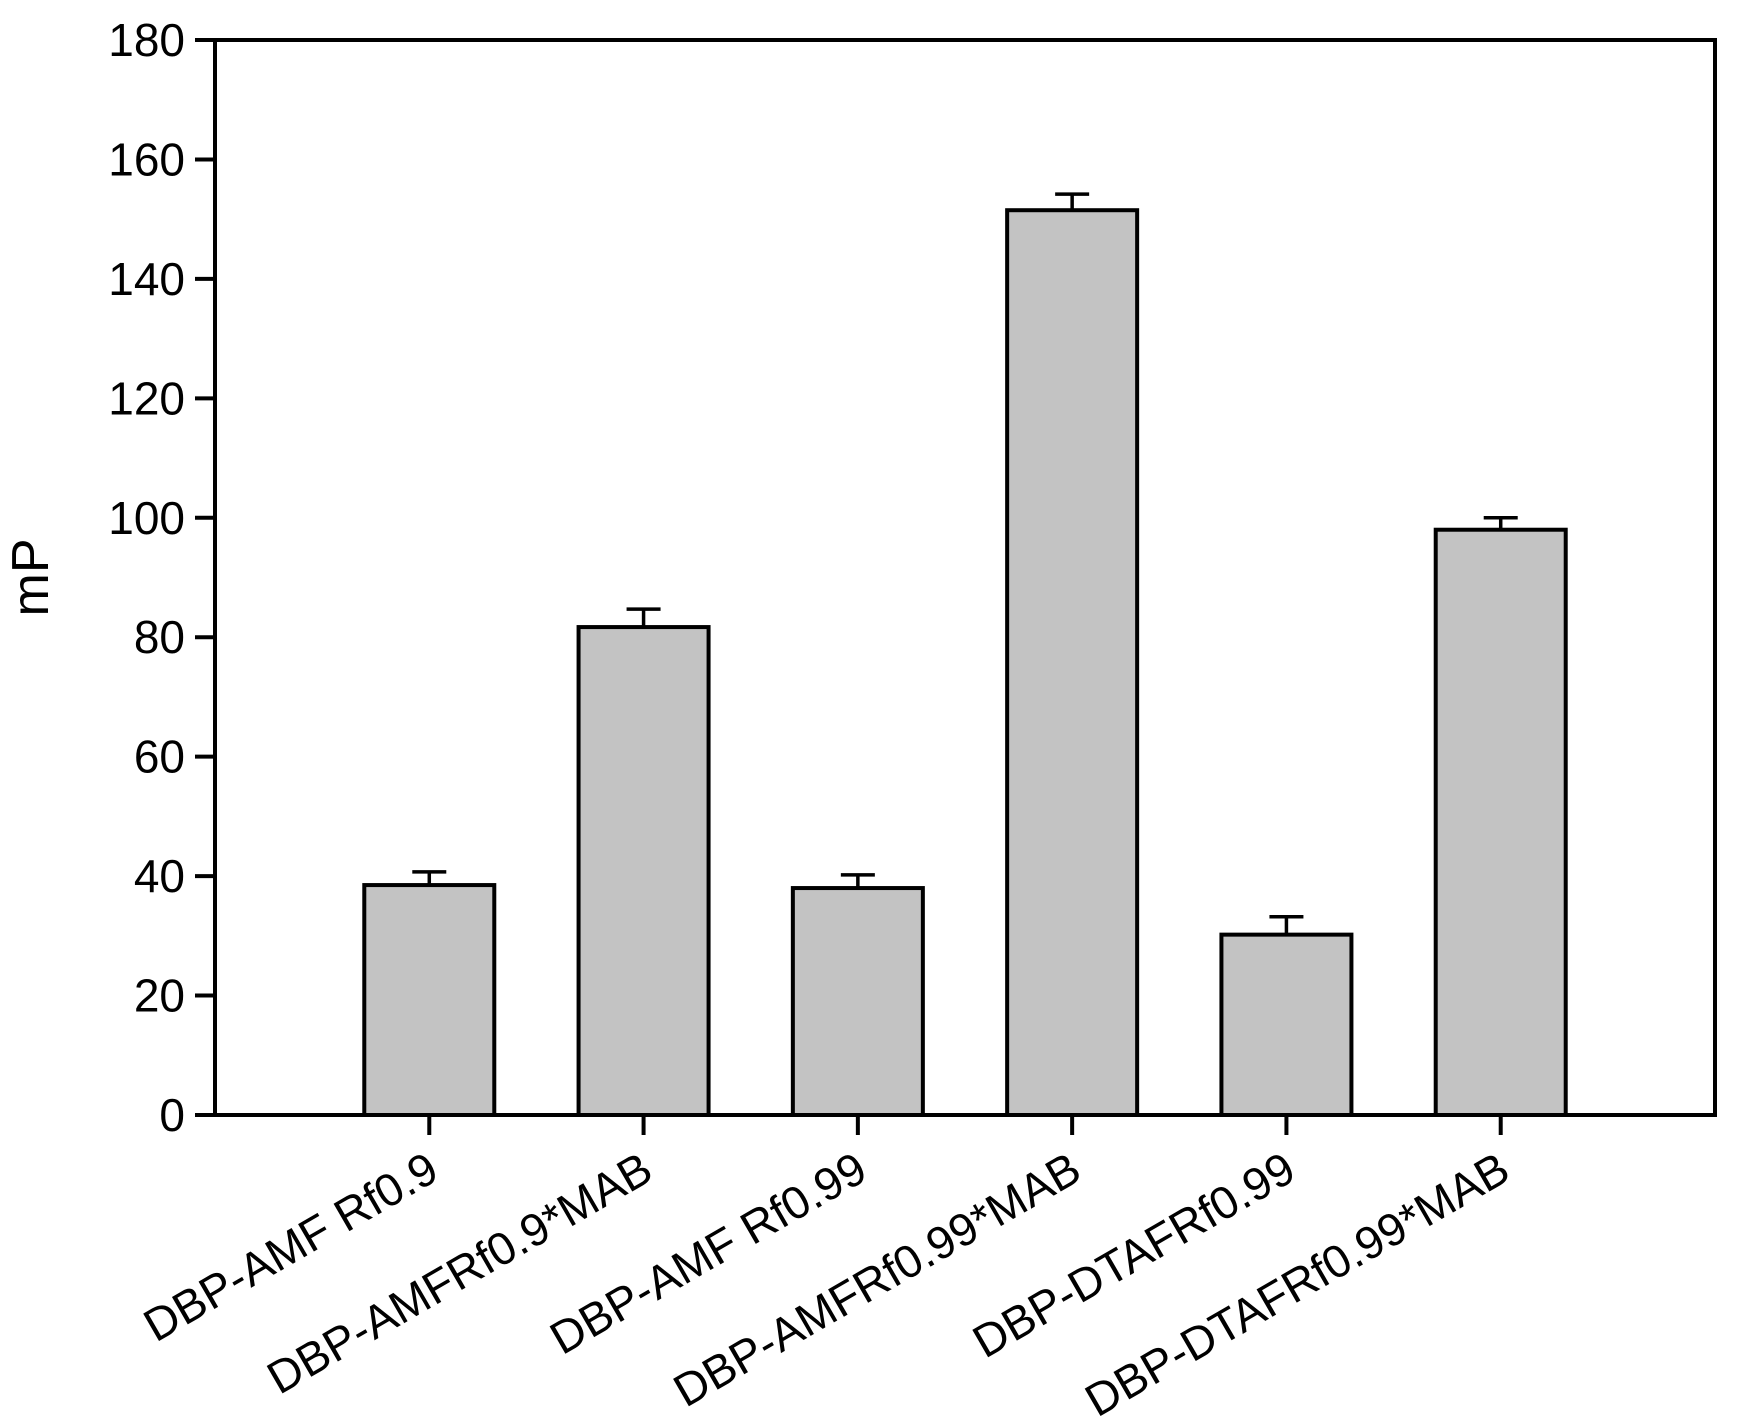 The width and height of the screenshot is (1745, 1424). Describe the element at coordinates (172, 1115) in the screenshot. I see `y-tick-label: 0` at that location.